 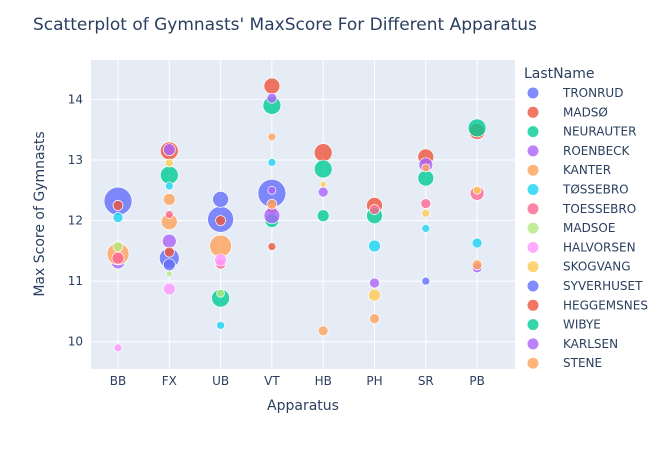 What do you see at coordinates (40, 213) in the screenshot?
I see `y-axis-title: Max Score of Gymnasts` at bounding box center [40, 213].